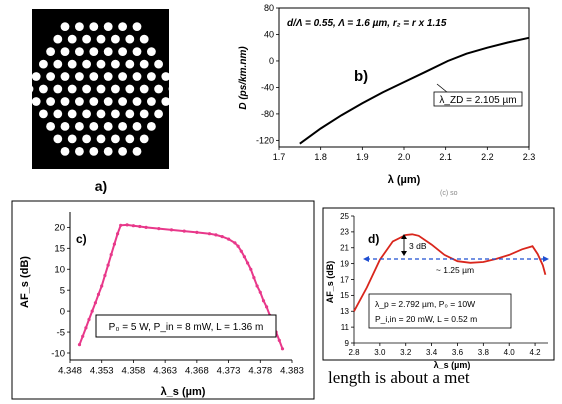 The height and width of the screenshot is (404, 562). What do you see at coordinates (344, 248) in the screenshot?
I see `y-tick-label: 21` at bounding box center [344, 248].